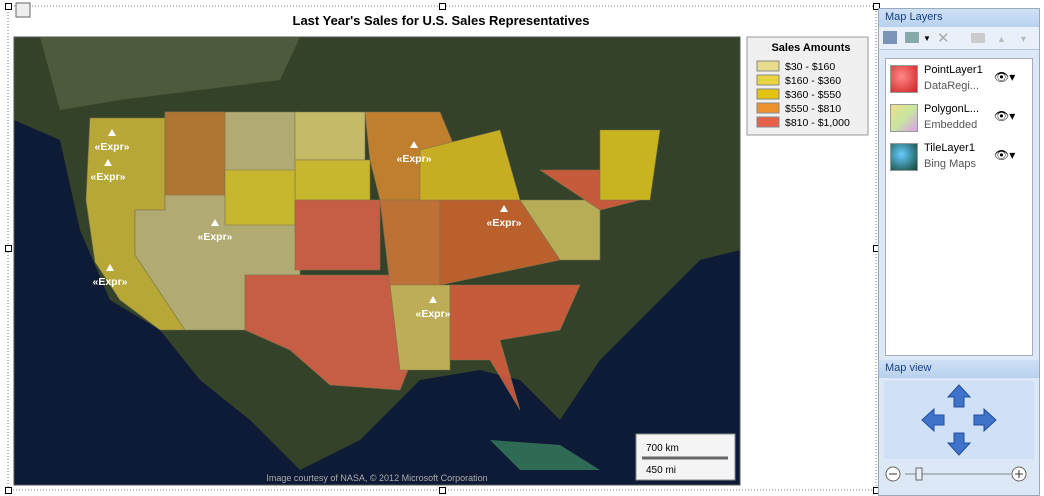 Image resolution: width=1044 pixels, height=496 pixels. I want to click on legend-label: $550 - $810, so click(813, 109).